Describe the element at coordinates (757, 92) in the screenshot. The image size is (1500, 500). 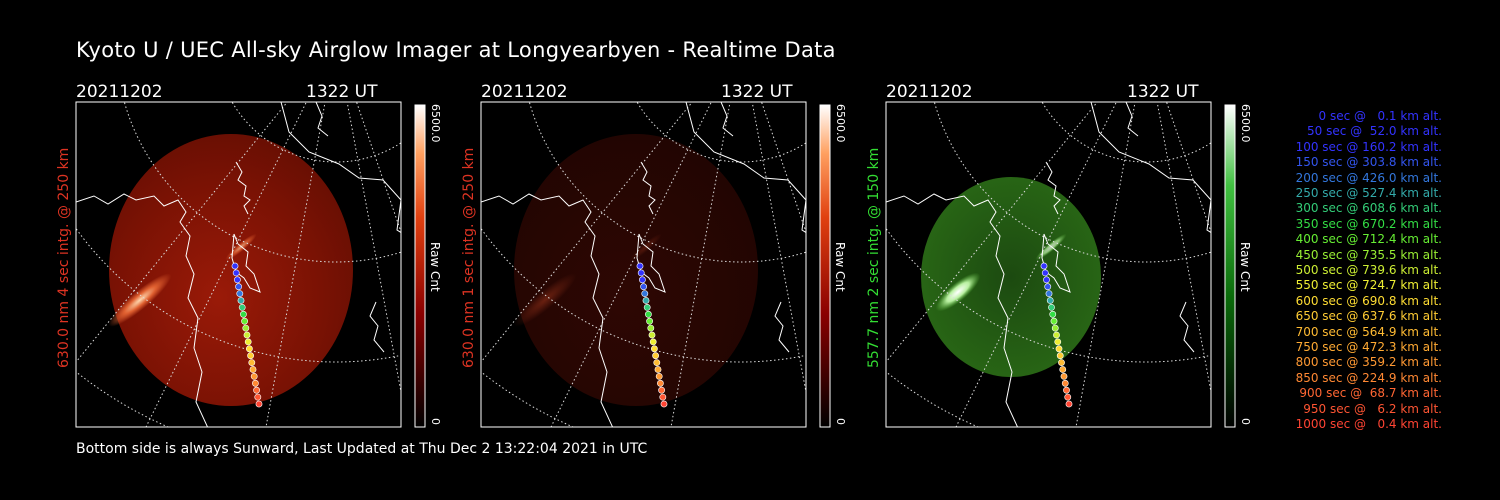
I see `panel-2-time: 1322 UT` at that location.